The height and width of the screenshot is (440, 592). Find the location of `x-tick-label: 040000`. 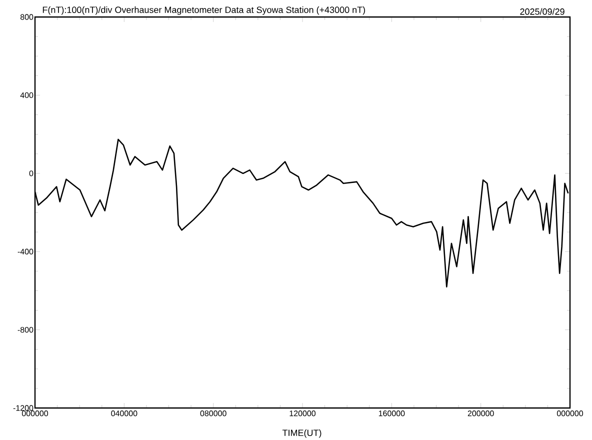

x-tick-label: 040000 is located at coordinates (124, 413).